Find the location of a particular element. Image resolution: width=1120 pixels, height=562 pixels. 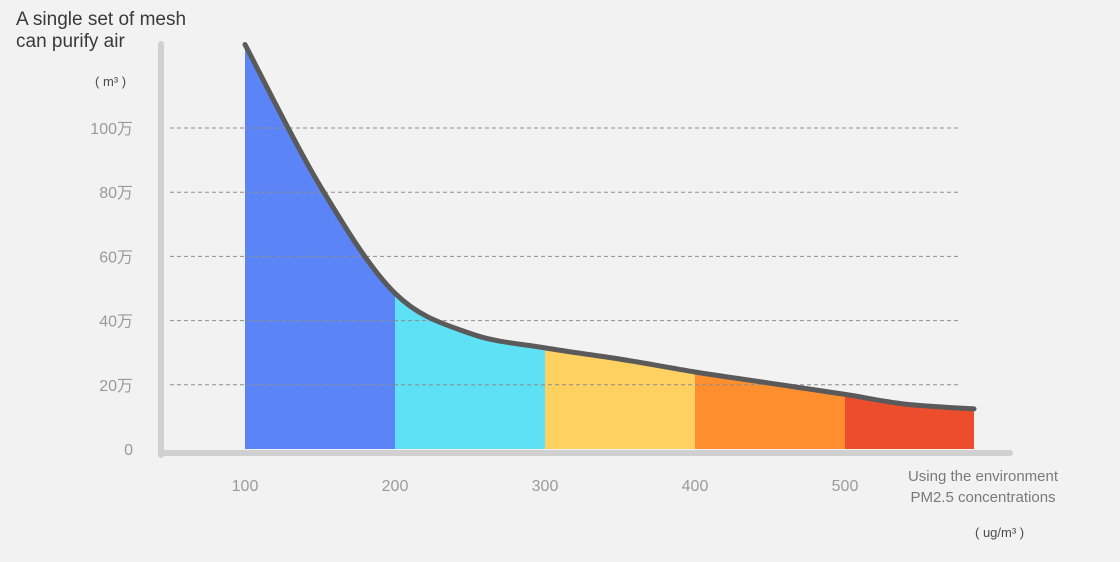

x-axis-unit: ( ug/m³ ) is located at coordinates (1000, 532).